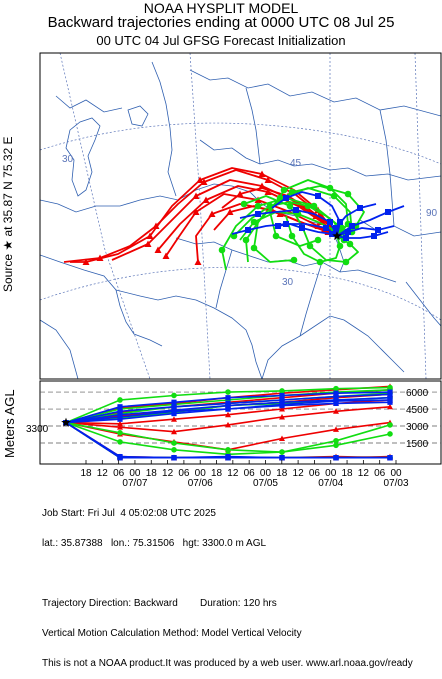 Image resolution: width=442 pixels, height=679 pixels. I want to click on height-tick-label: 6000, so click(417, 393).